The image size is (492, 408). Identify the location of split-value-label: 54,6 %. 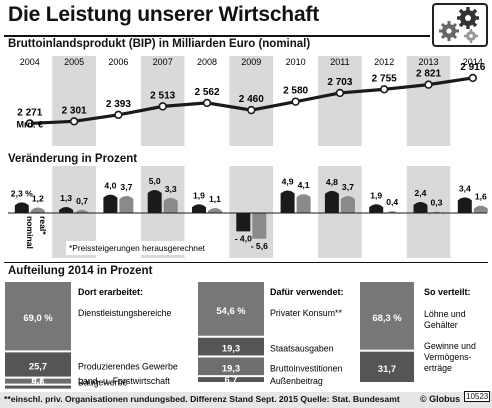
(231, 310).